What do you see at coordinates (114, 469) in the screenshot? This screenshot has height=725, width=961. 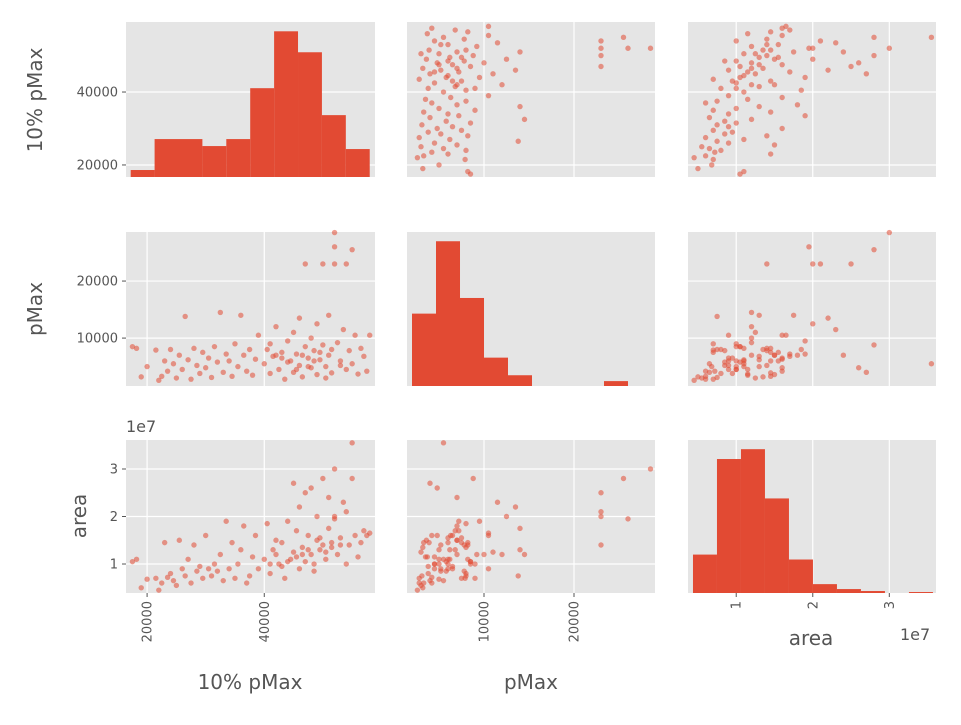 I see `y-tick-label: 3` at bounding box center [114, 469].